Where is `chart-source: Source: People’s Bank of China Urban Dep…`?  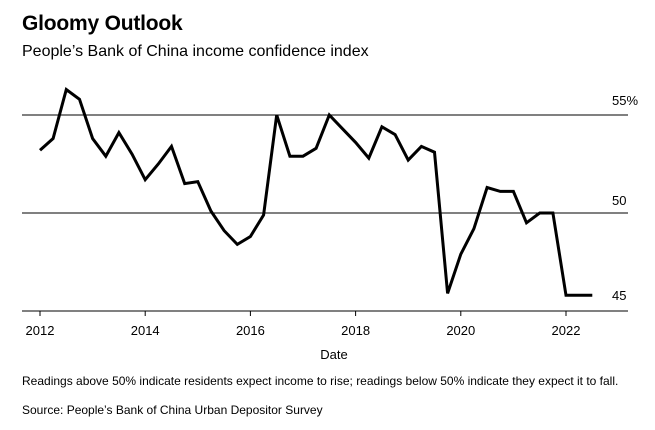 chart-source: Source: People’s Bank of China Urban Dep… is located at coordinates (172, 410).